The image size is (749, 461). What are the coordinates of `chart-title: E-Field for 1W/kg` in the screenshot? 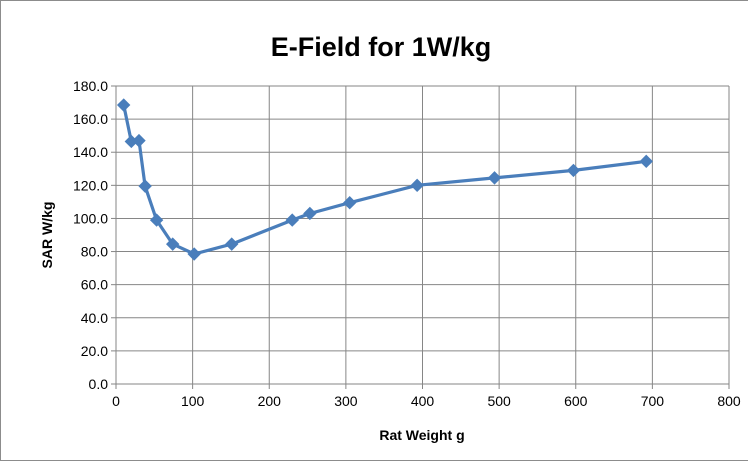 It's located at (381, 47).